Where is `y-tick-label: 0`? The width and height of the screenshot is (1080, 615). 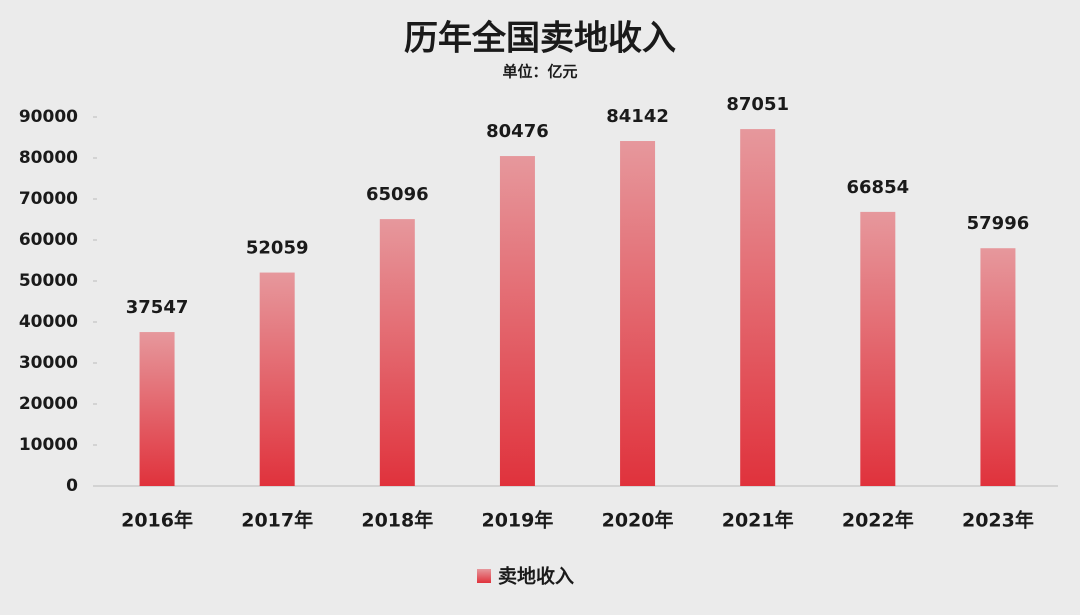
y-tick-label: 0 is located at coordinates (72, 486).